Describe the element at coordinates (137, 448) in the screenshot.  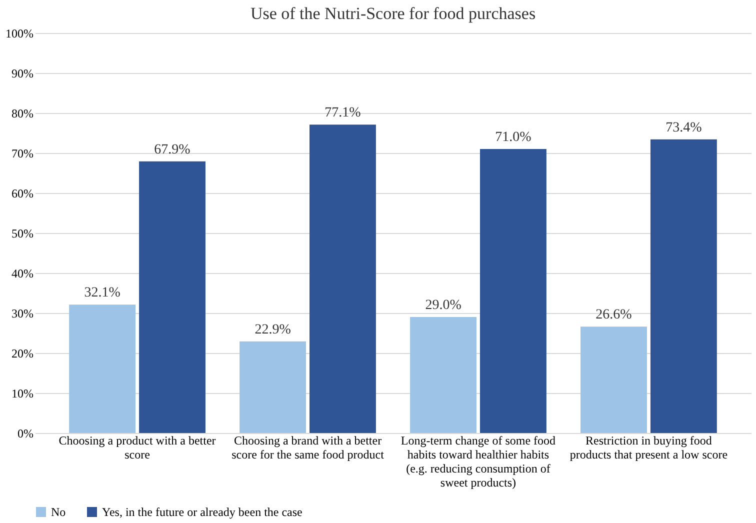
I see `x-tick-label: Choosing a product with a better score` at that location.